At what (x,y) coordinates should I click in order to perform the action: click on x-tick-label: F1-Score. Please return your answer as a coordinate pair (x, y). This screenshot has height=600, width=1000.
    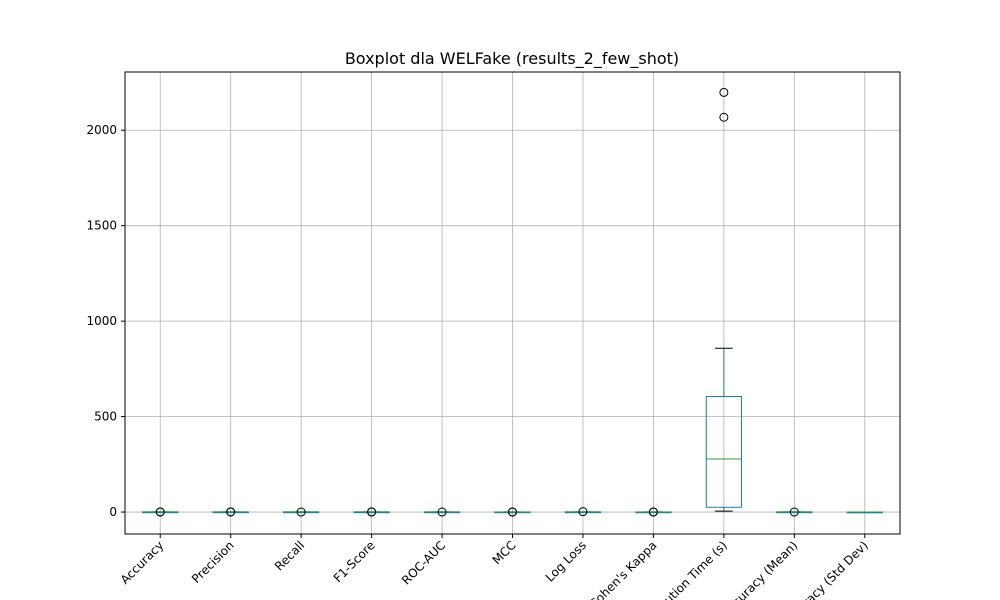
    Looking at the image, I should click on (354, 561).